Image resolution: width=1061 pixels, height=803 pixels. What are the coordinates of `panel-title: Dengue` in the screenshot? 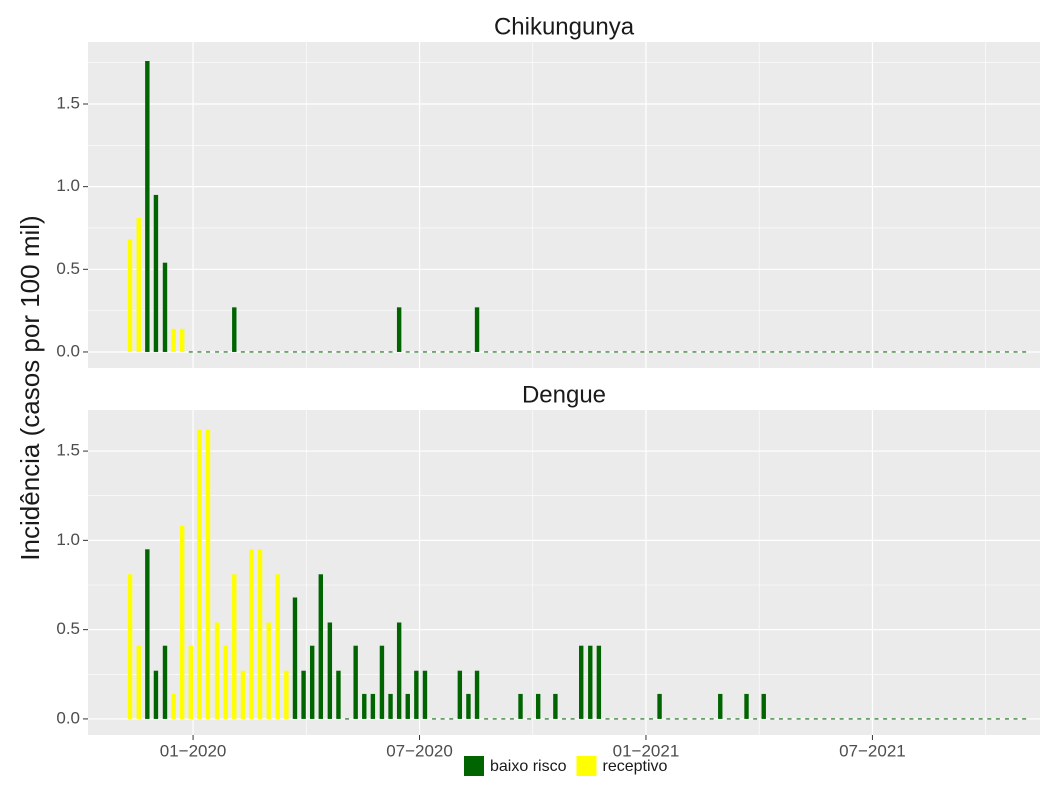 It's located at (564, 394).